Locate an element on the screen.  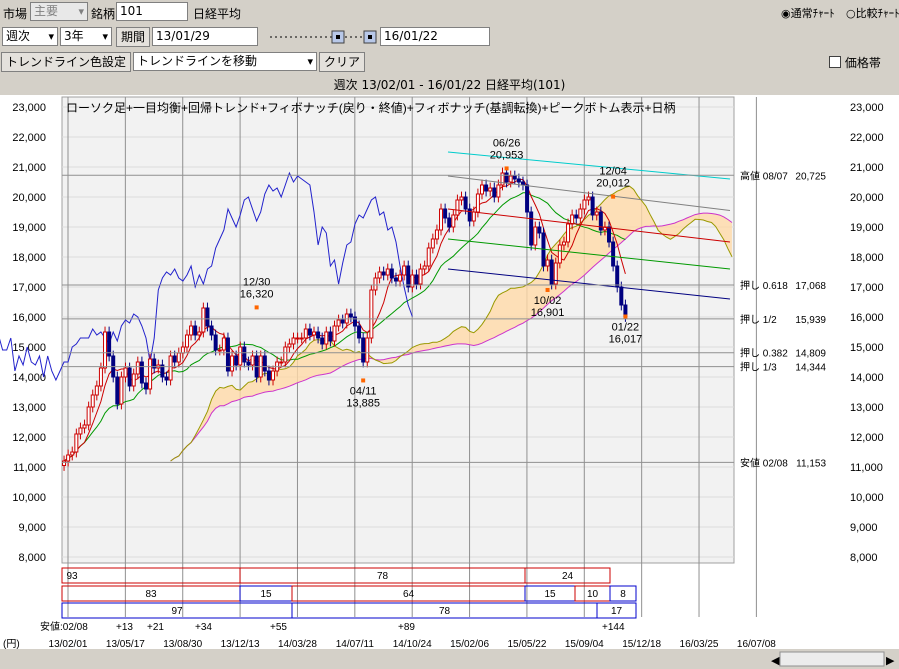
range-select: 3年 is located at coordinates (86, 36).